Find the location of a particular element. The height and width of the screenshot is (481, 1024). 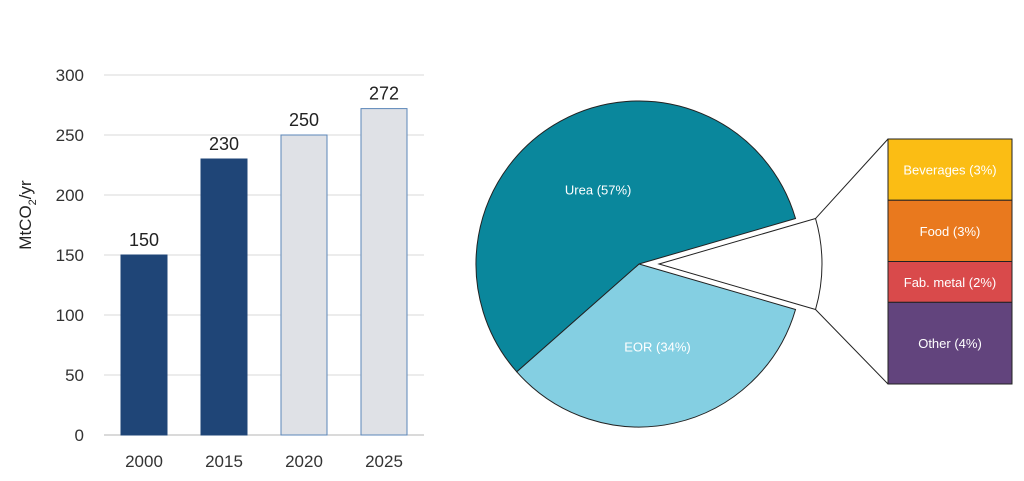

y-tick-label: 0 is located at coordinates (79, 435).